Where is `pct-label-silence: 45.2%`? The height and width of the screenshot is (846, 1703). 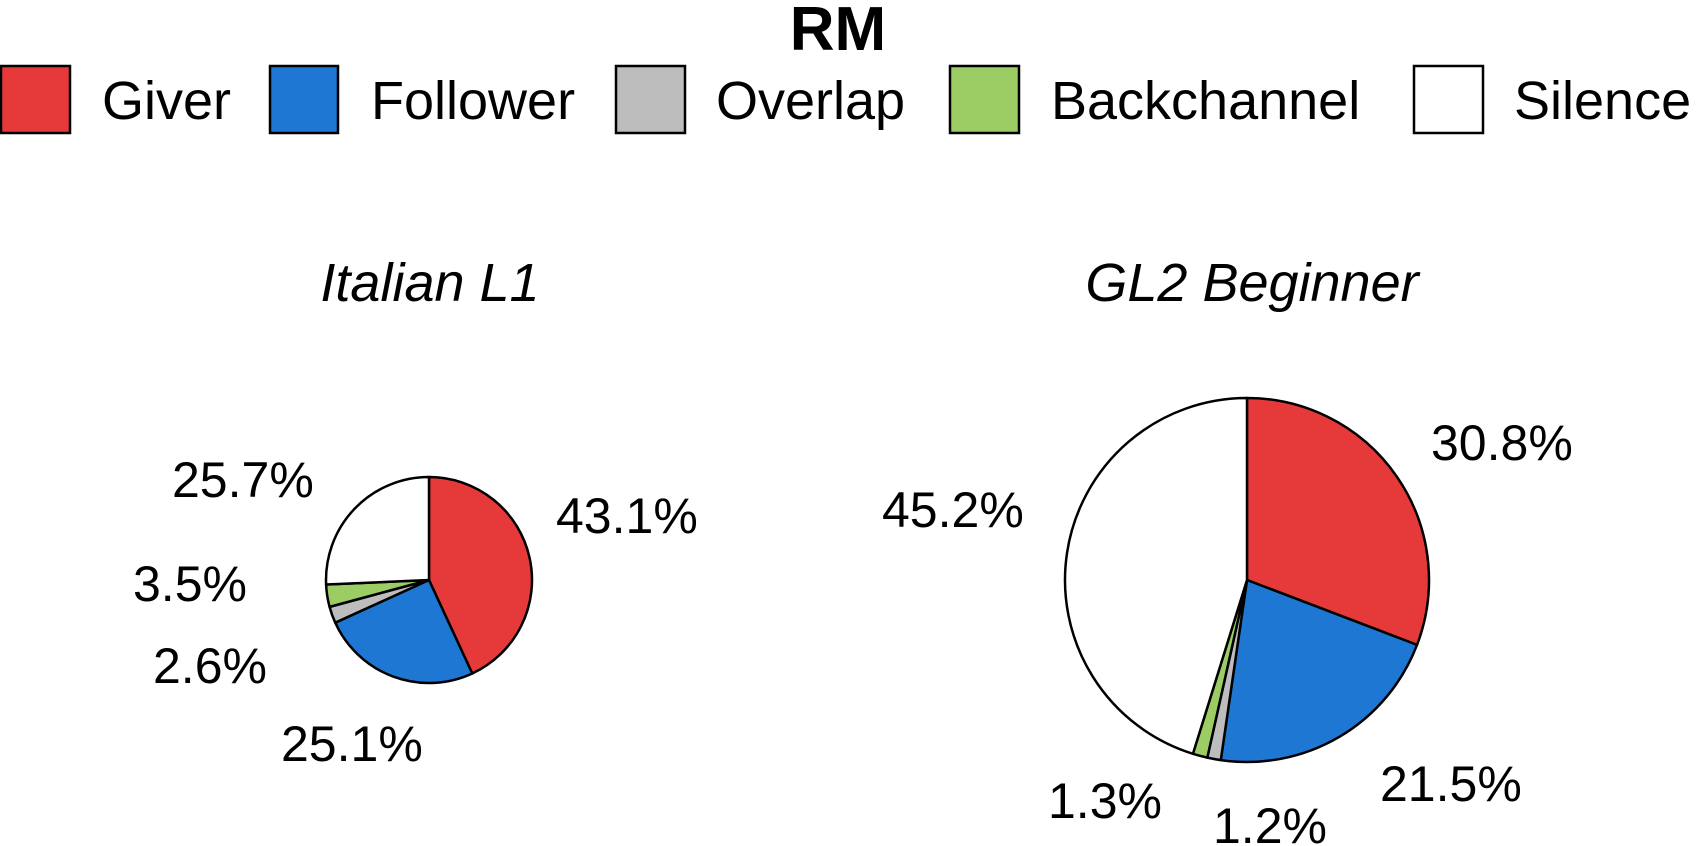
pct-label-silence: 45.2% is located at coordinates (953, 510).